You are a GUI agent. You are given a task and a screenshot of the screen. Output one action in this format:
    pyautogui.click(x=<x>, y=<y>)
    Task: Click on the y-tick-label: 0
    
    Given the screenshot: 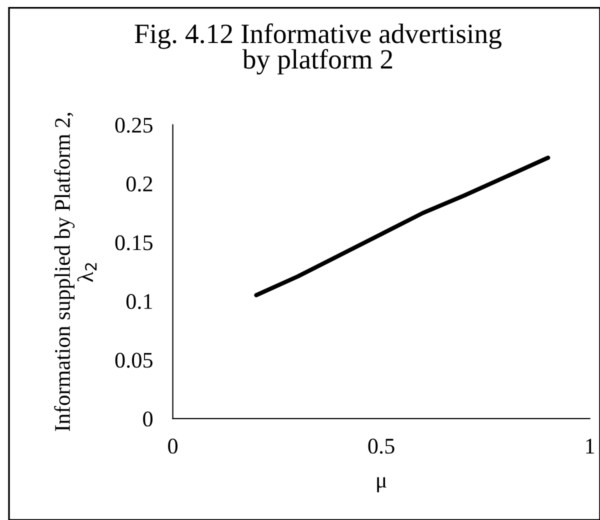 What is the action you would take?
    pyautogui.click(x=148, y=419)
    